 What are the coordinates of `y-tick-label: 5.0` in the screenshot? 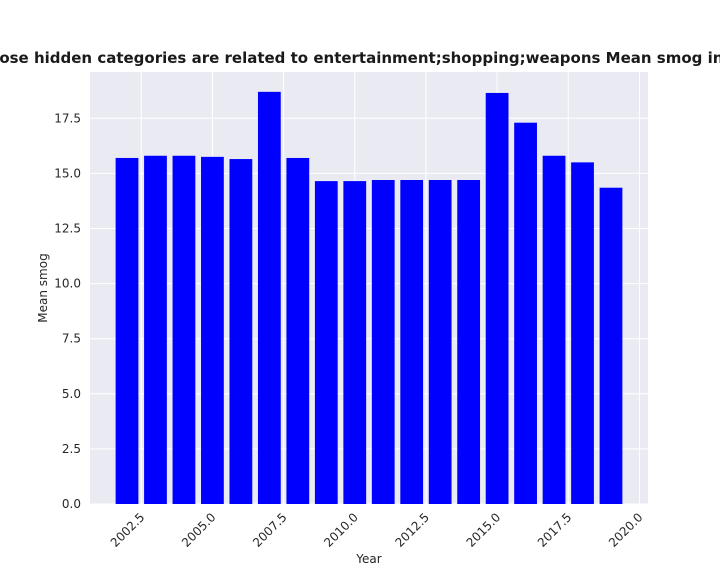 It's located at (71, 394).